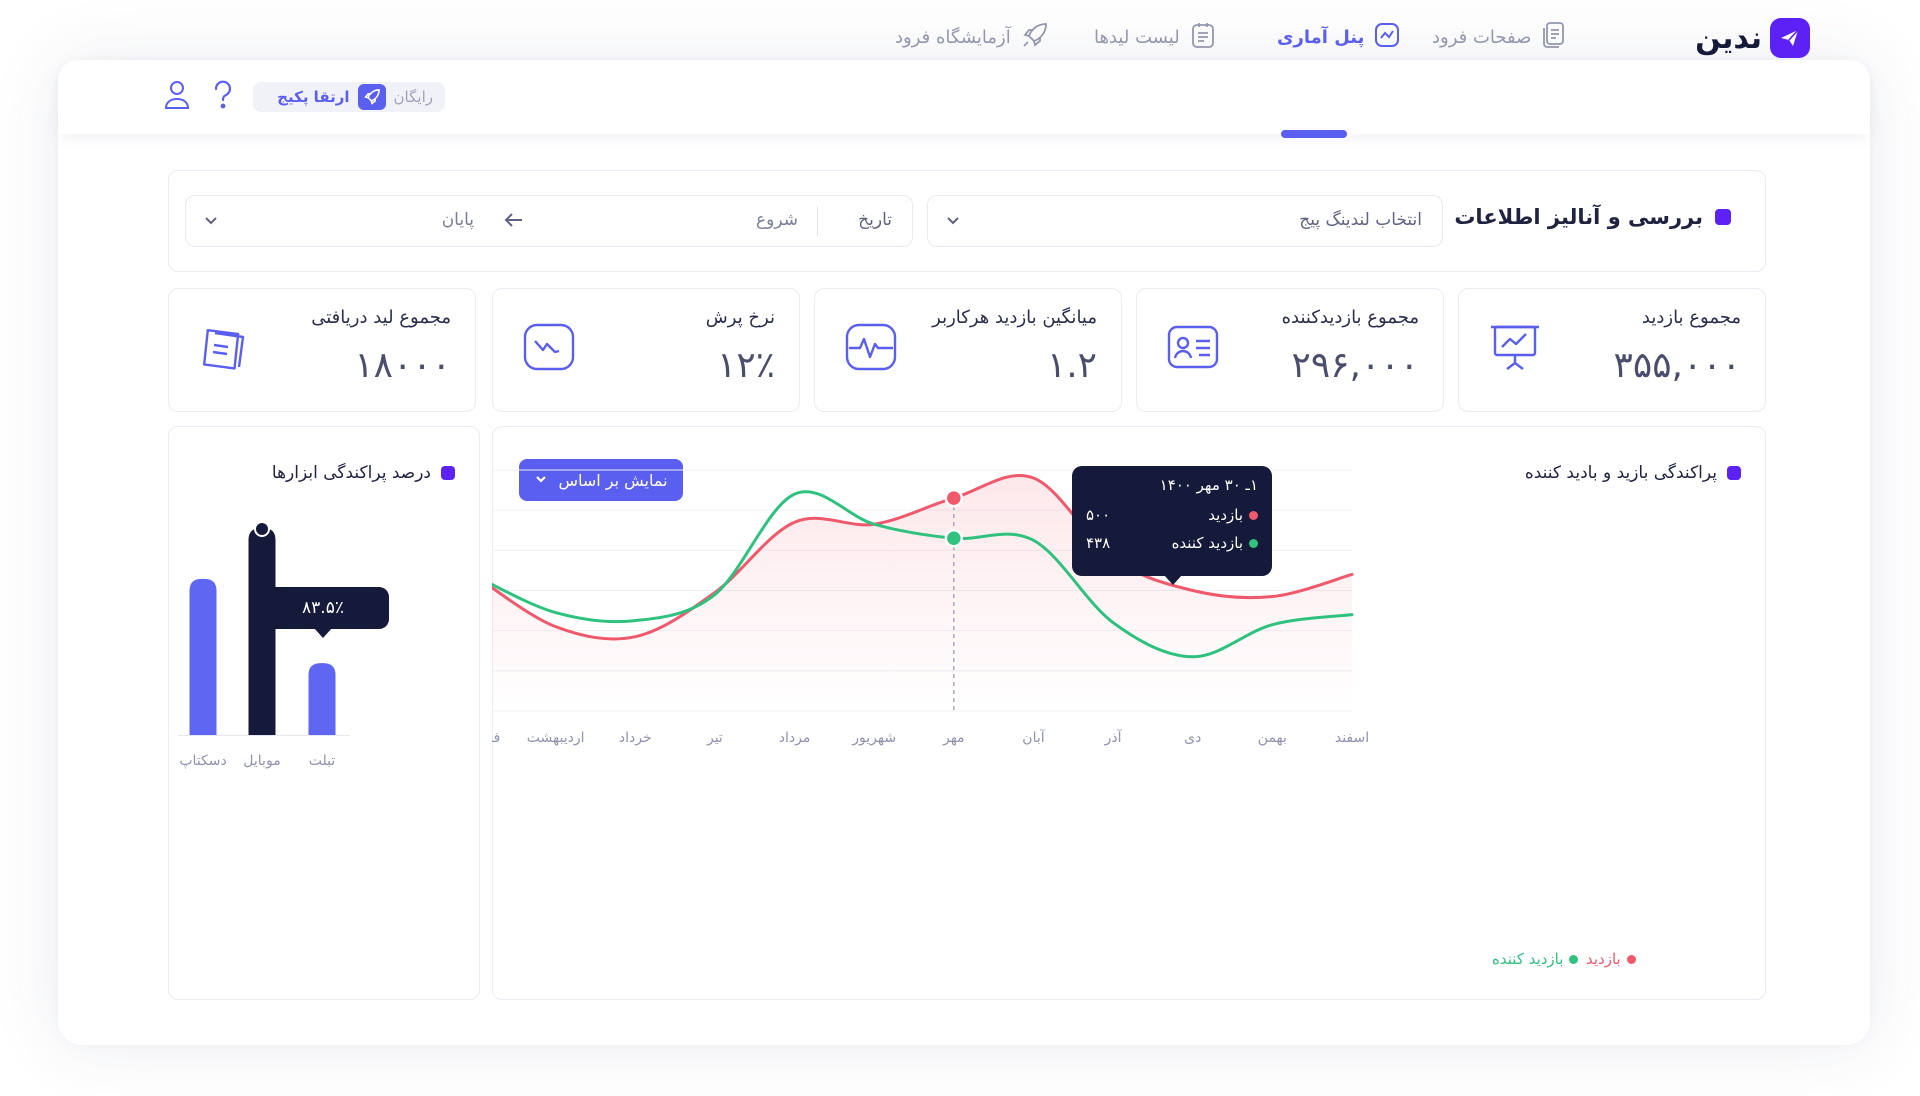 This screenshot has width=1920, height=1096. Describe the element at coordinates (402, 365) in the screenshot. I see `stat-value: ۱۸۰۰۰` at that location.